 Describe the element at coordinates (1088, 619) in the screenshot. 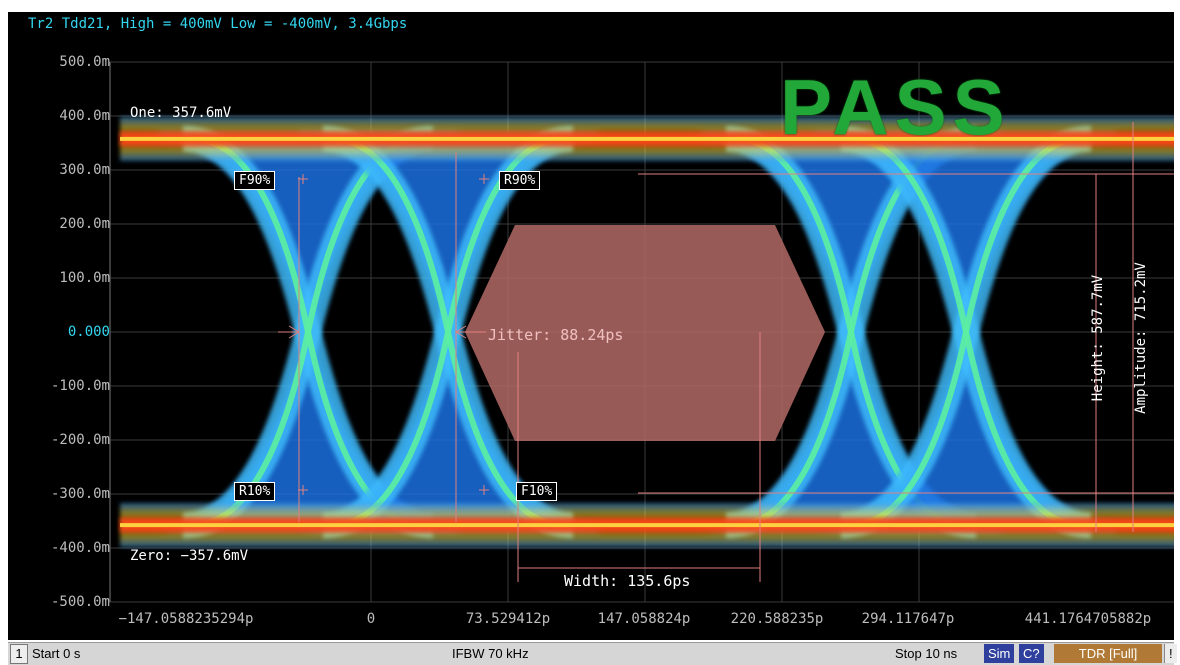

I see `x-tick-label: 441.1764705882p` at that location.